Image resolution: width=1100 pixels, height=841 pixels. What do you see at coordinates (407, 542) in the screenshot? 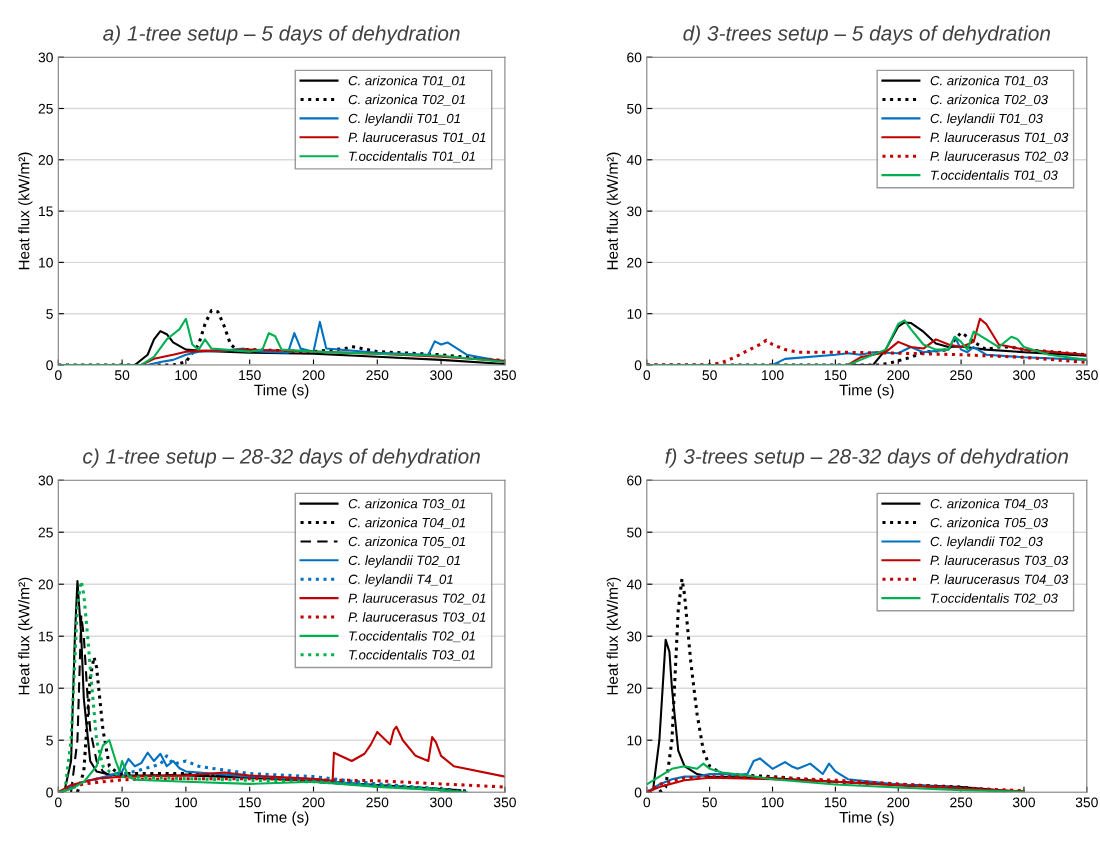
I see `legend-label: C. arizonica T05_01` at bounding box center [407, 542].